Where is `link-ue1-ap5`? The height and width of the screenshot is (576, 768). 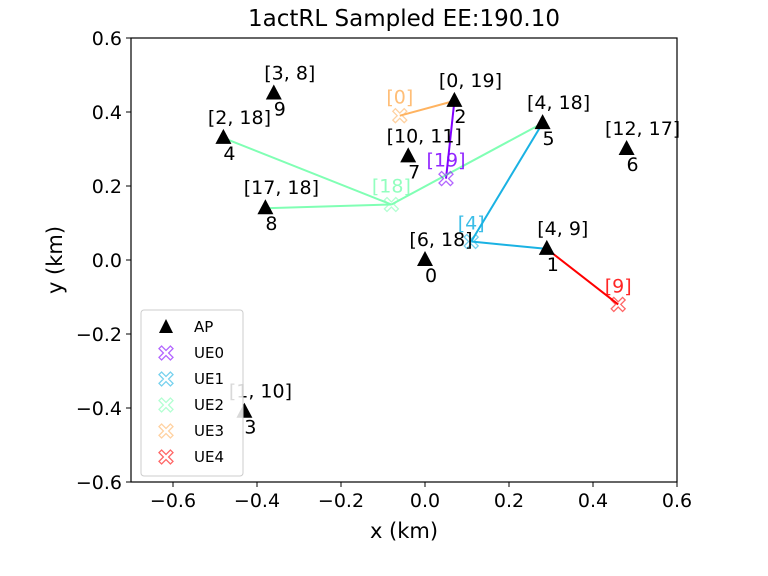 link-ue1-ap5 is located at coordinates (507, 182).